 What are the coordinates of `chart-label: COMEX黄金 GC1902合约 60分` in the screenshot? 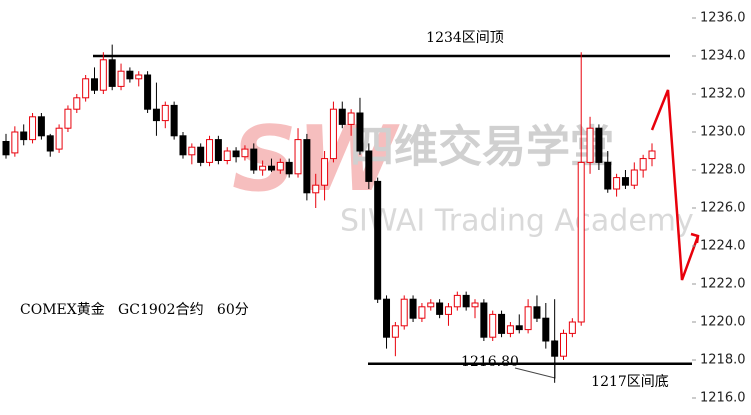 It's located at (134, 309).